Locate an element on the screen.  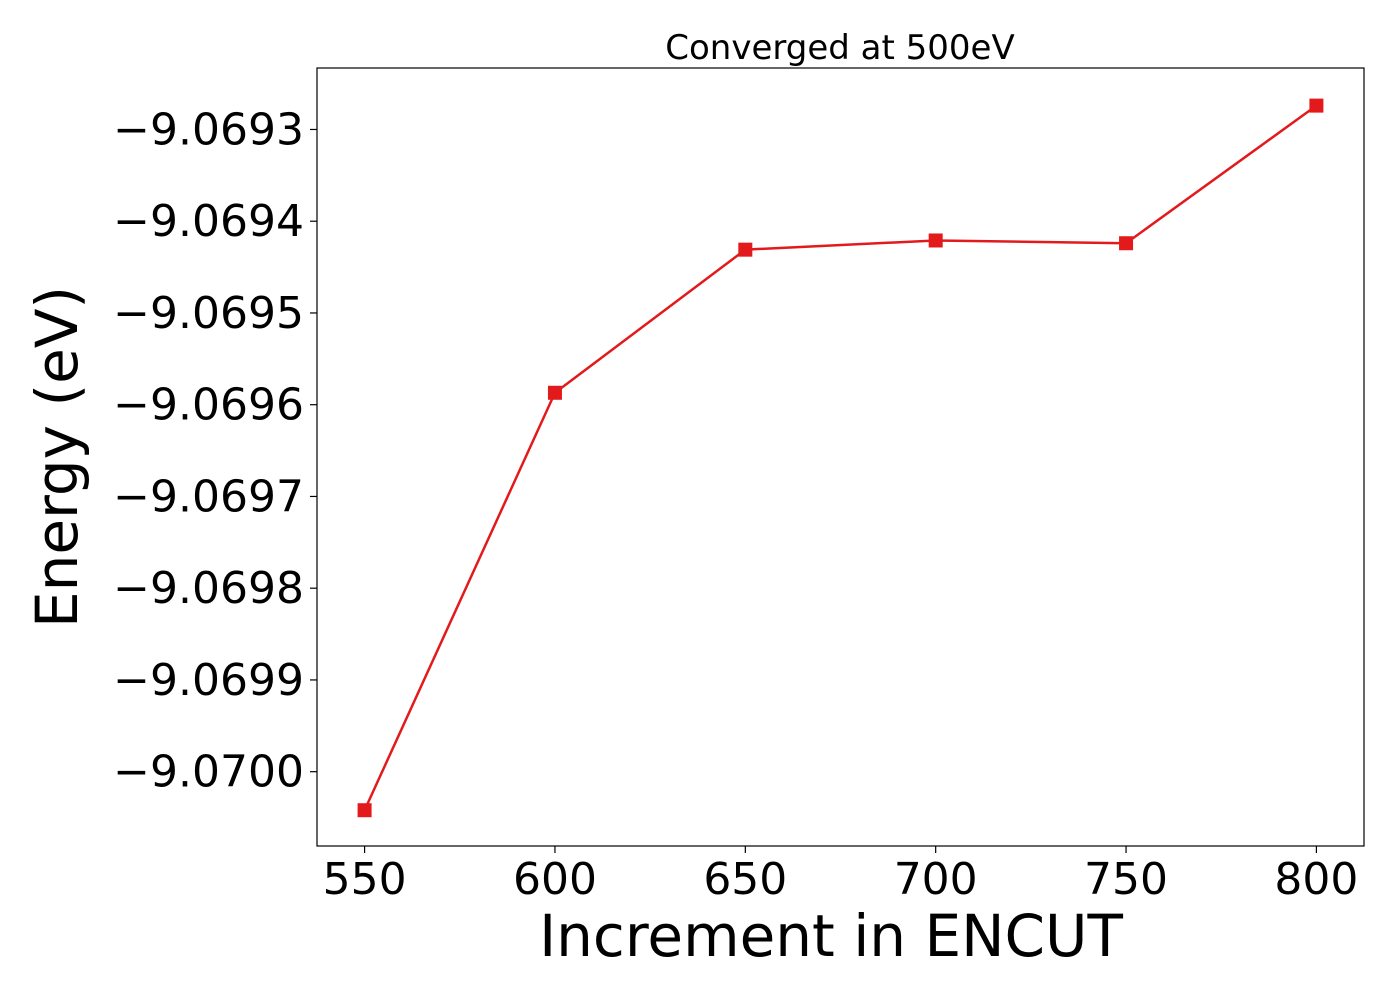
x-tick-label: 700 is located at coordinates (936, 879).